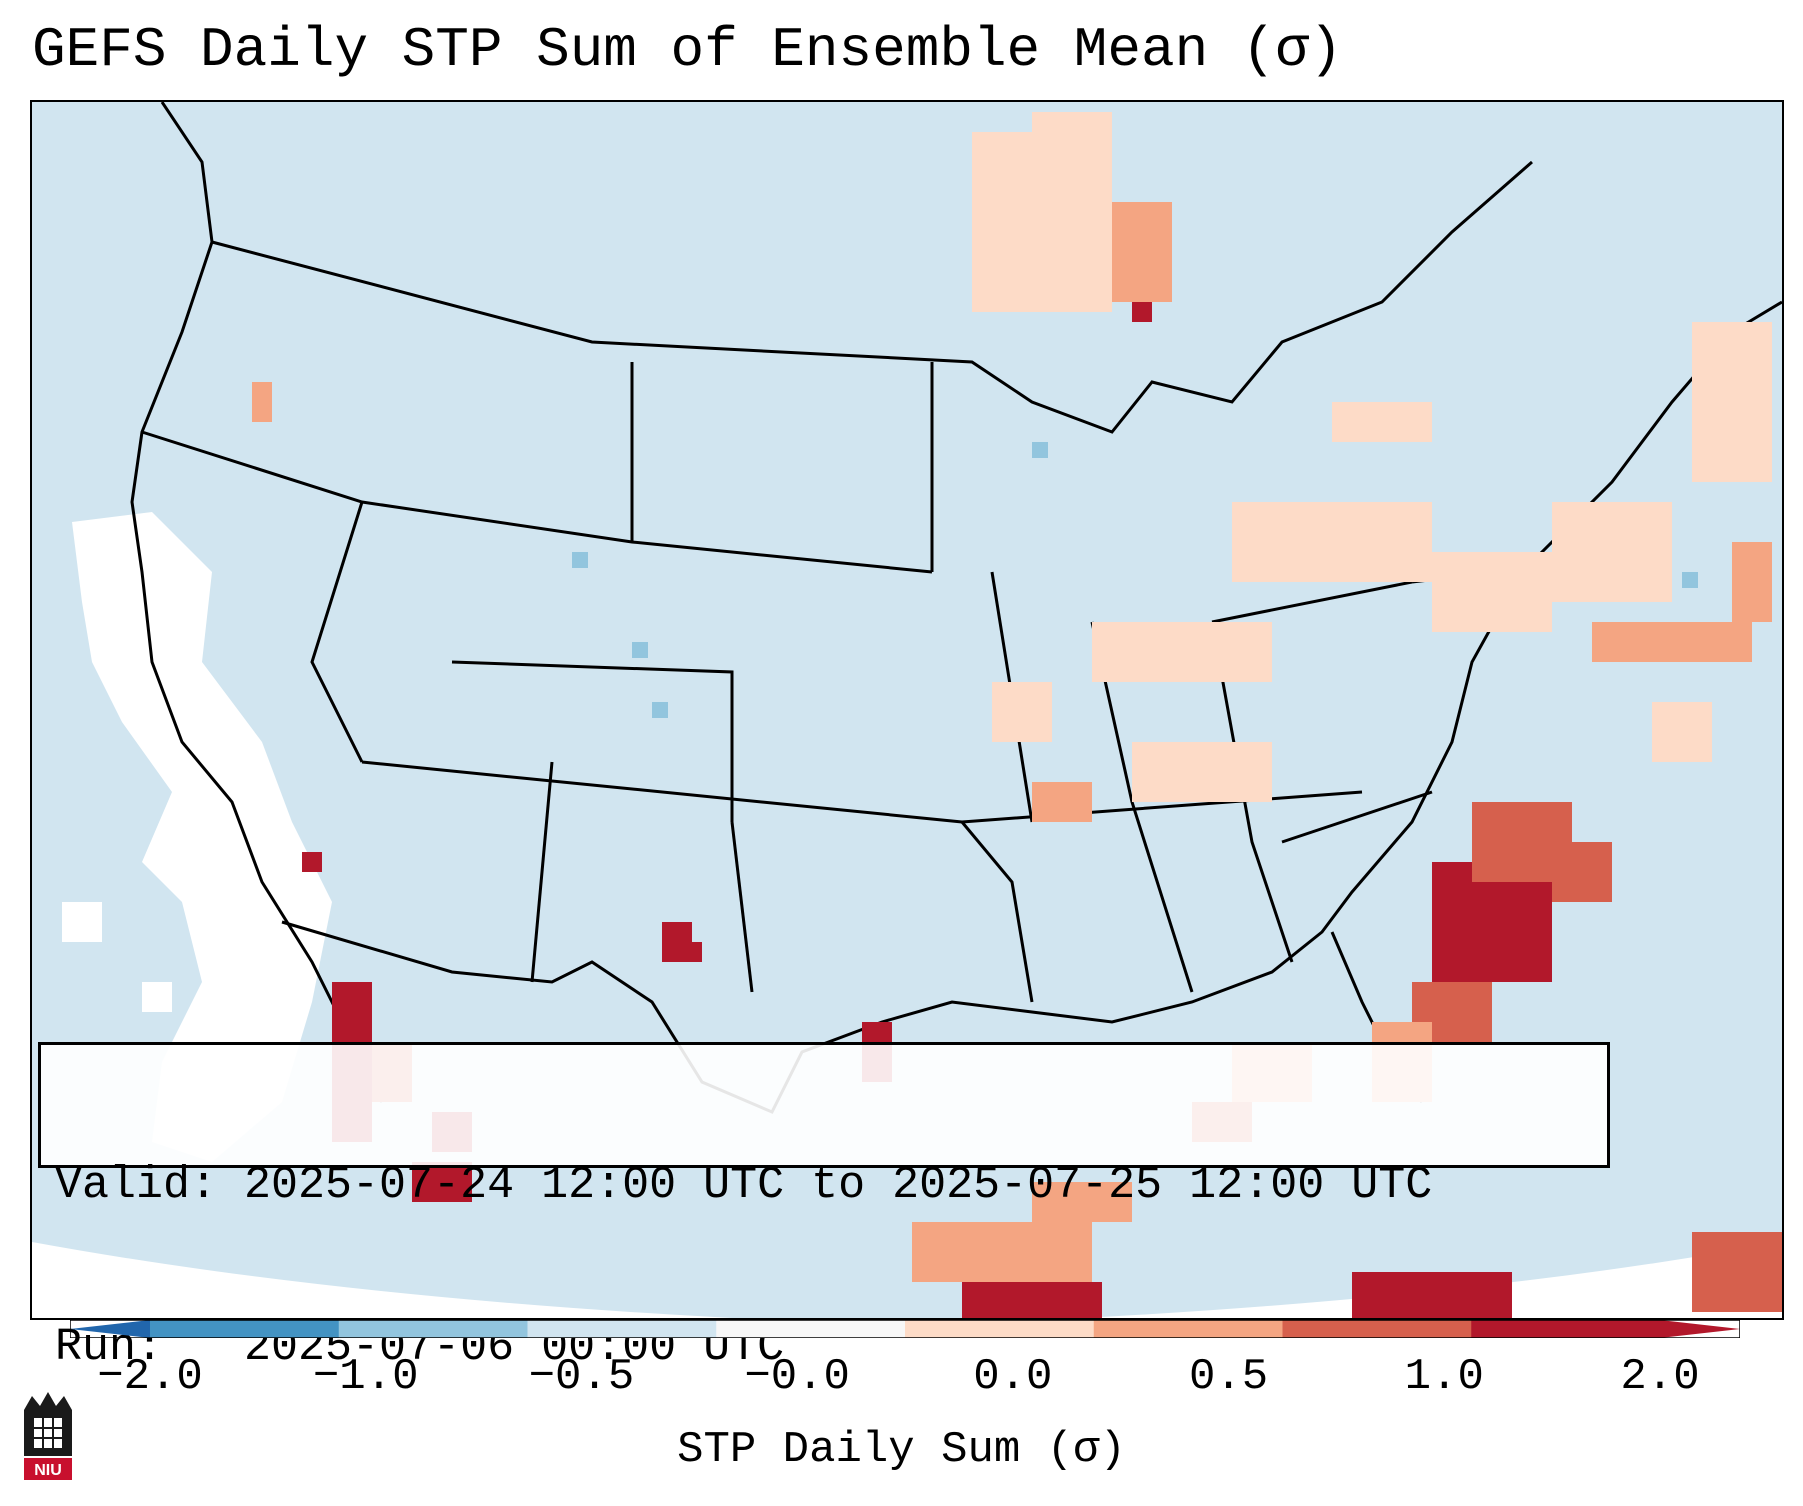 The width and height of the screenshot is (1803, 1506). I want to click on projection-edge-left, so click(382, 1280).